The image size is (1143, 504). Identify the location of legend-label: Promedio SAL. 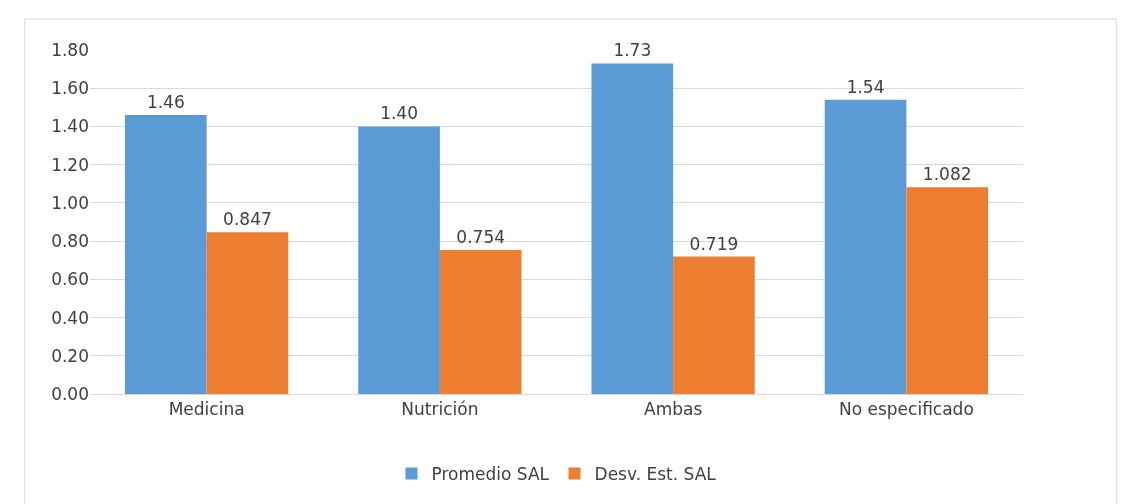
(490, 474).